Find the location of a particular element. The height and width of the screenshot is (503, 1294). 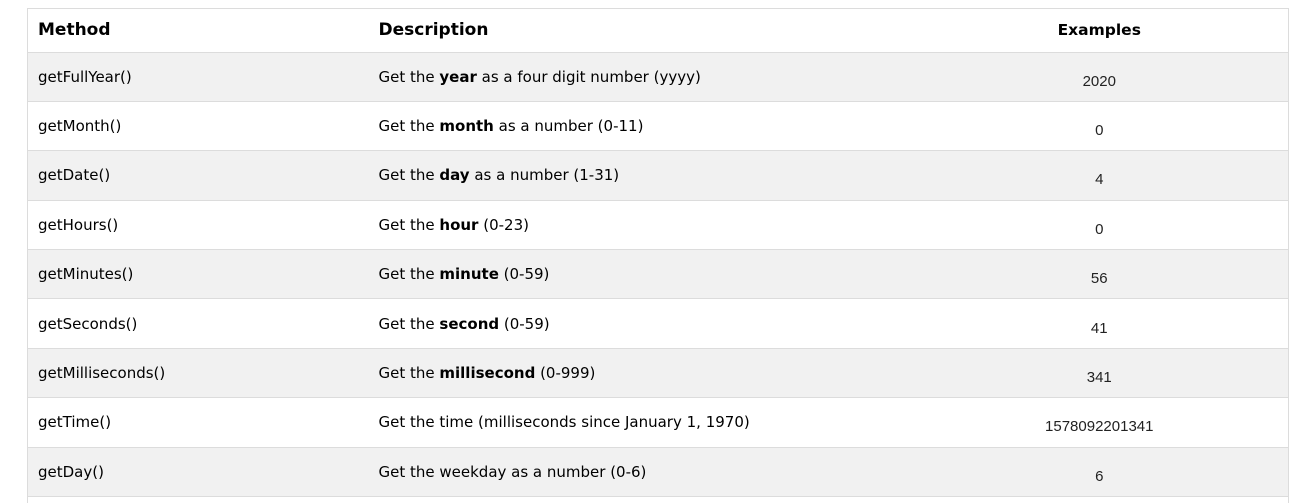

method-cell: getTime() is located at coordinates (75, 422).